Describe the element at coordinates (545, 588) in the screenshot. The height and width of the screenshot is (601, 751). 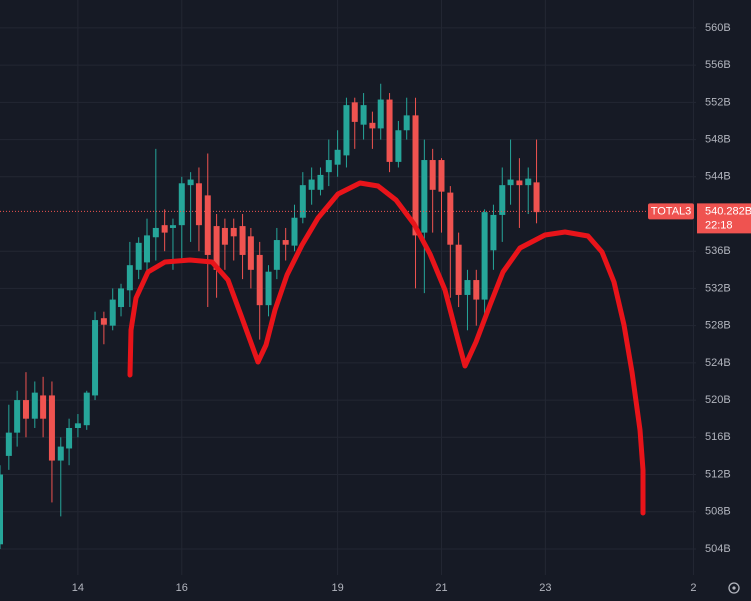
I see `x-tick-label: 23` at that location.